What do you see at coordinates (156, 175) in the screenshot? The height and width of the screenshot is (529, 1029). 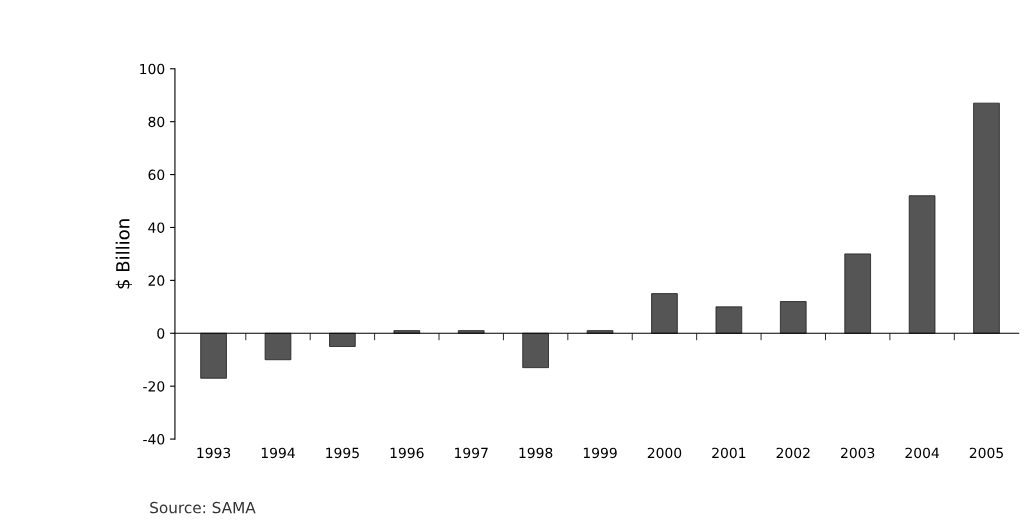 I see `y-tick-label: 60` at bounding box center [156, 175].